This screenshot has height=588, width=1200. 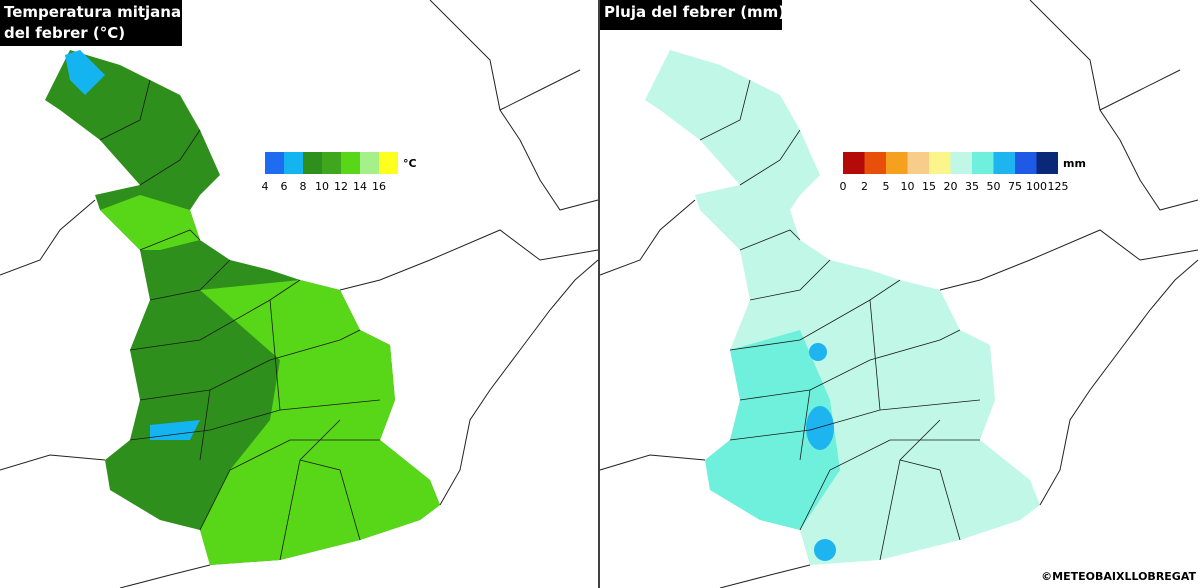 I want to click on legend: 0 2 5 10 15 20 35 50 75 100 125 mm, so click(x=963, y=172).